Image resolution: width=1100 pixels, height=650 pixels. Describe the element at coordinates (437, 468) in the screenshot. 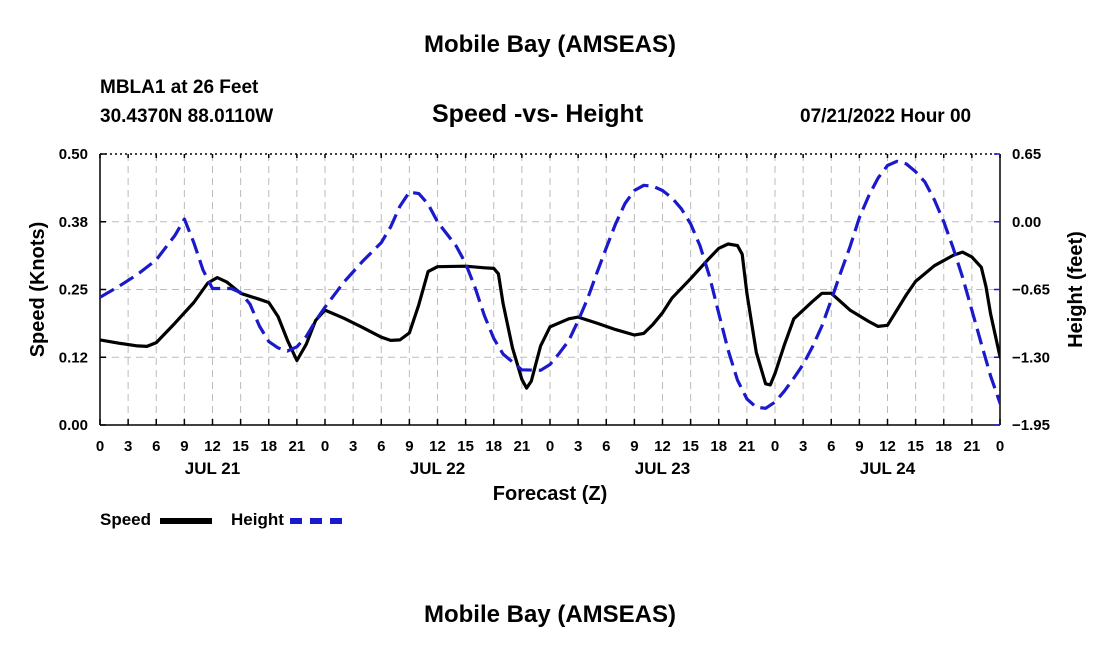

I see `x-day-label: JUL 22` at that location.